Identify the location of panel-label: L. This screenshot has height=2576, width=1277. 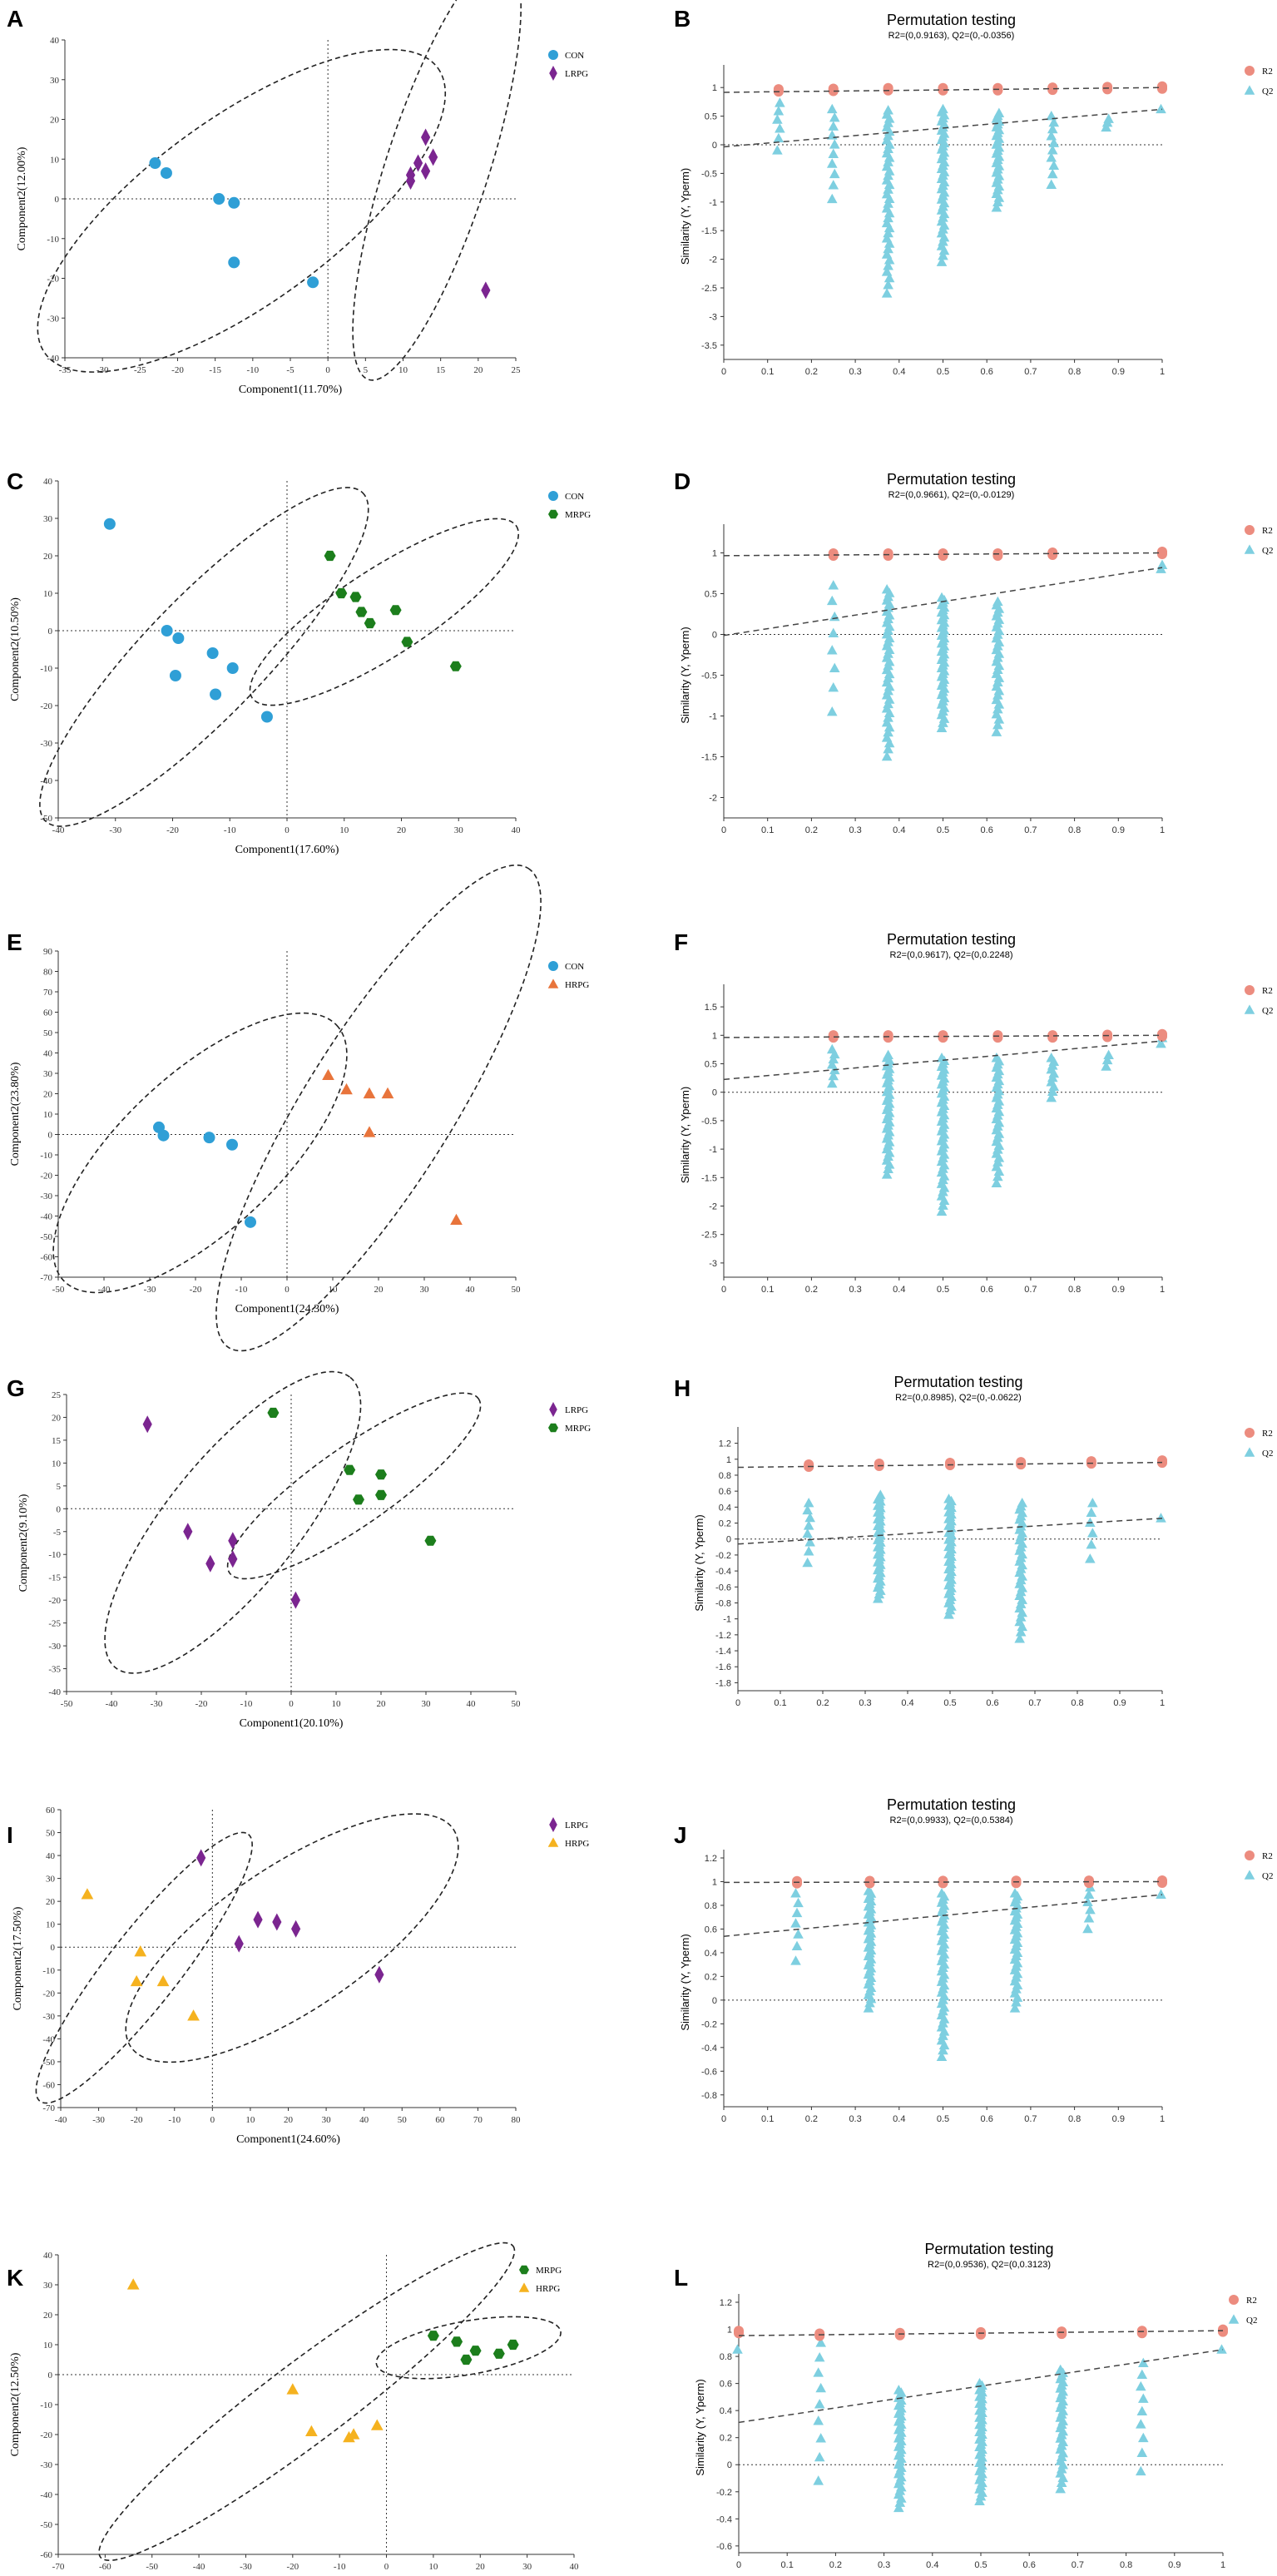
(681, 2278).